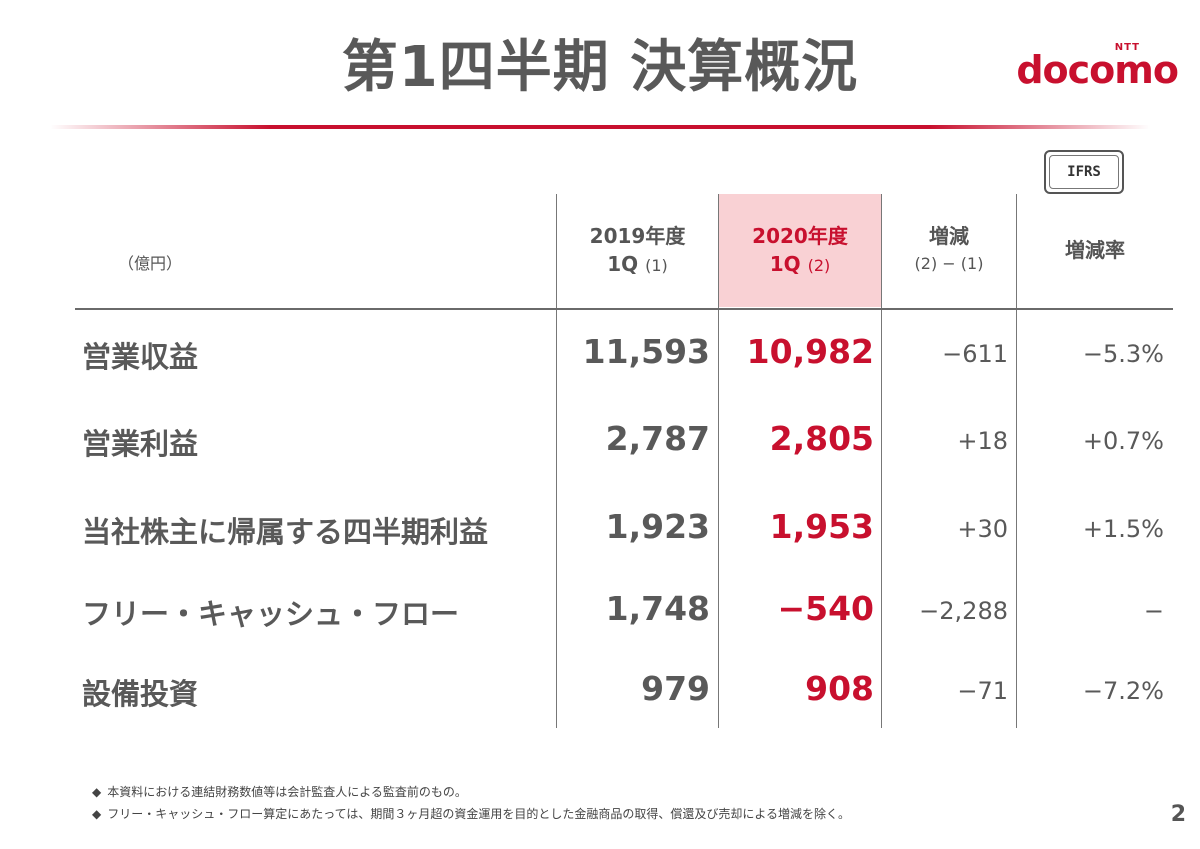 The image size is (1200, 849). I want to click on header-diff-formula: (2) − (1), so click(949, 263).